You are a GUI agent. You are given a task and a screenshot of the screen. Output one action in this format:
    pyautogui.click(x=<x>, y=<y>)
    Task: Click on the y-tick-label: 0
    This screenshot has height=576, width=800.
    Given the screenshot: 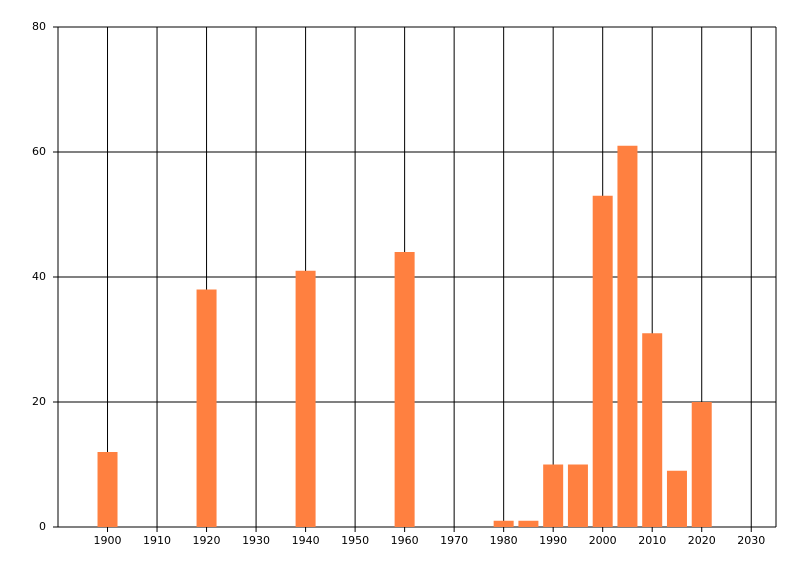 What is the action you would take?
    pyautogui.click(x=42, y=526)
    